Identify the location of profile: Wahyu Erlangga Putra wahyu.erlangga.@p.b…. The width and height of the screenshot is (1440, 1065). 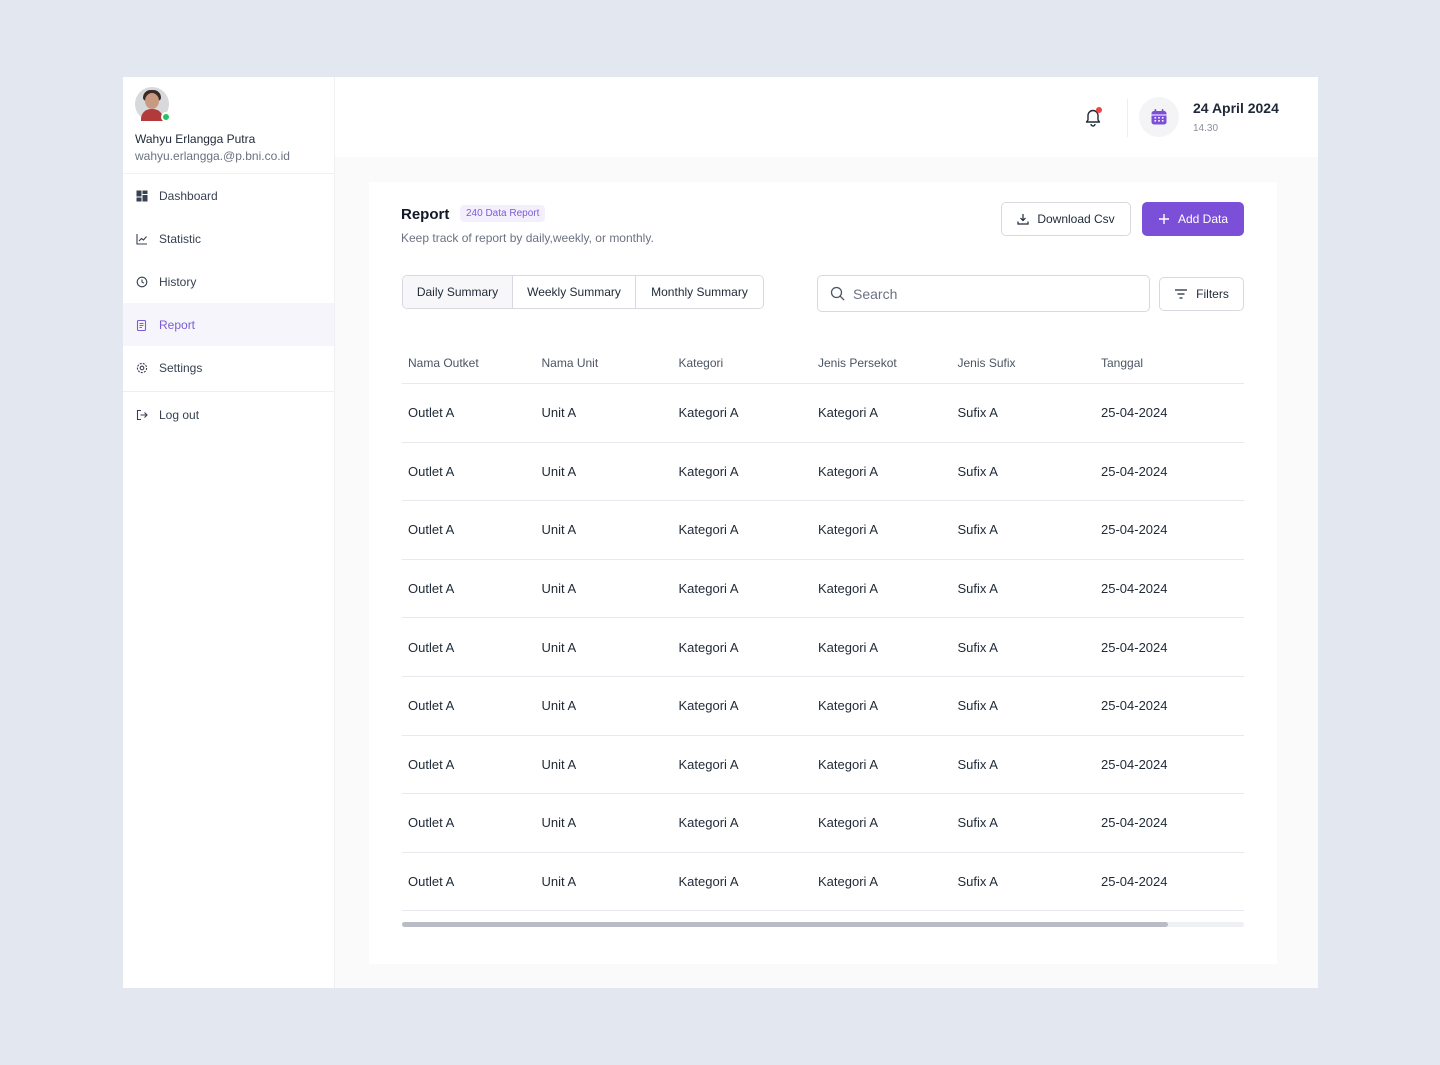
(228, 125).